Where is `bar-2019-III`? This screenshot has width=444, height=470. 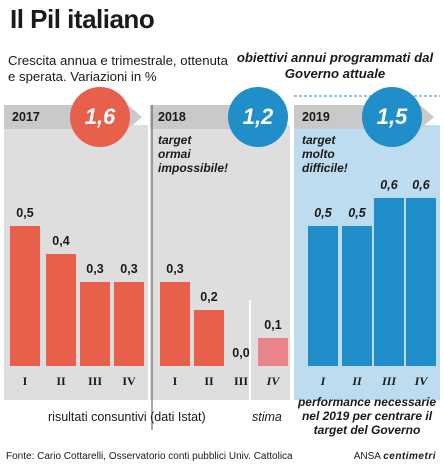
bar-2019-III is located at coordinates (389, 282).